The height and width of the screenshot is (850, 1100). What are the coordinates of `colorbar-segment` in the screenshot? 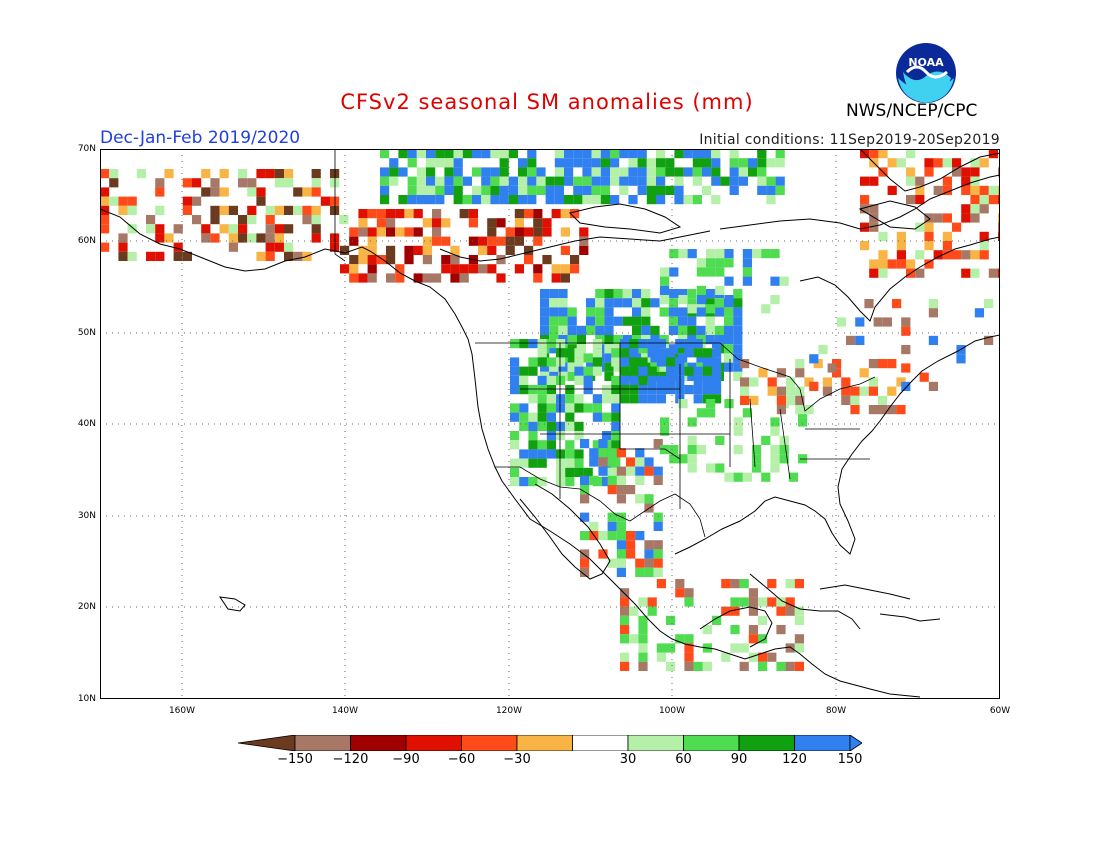 It's located at (766, 743).